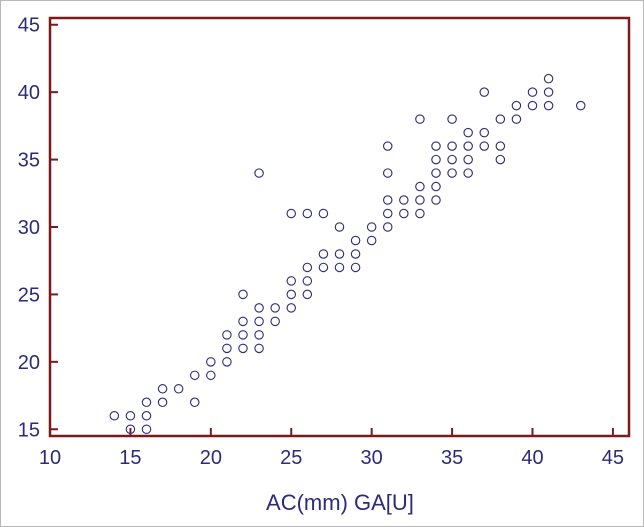 The width and height of the screenshot is (644, 527). What do you see at coordinates (29, 430) in the screenshot?
I see `y-tick-label: 15` at bounding box center [29, 430].